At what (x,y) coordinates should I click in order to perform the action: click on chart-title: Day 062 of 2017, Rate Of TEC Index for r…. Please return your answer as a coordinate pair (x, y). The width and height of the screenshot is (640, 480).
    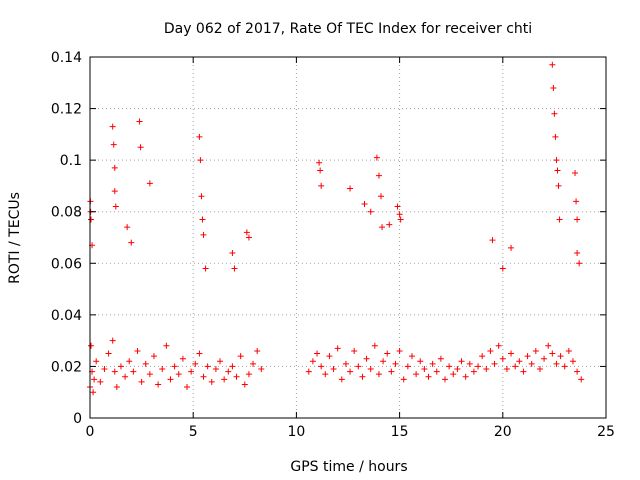
    Looking at the image, I should click on (348, 29).